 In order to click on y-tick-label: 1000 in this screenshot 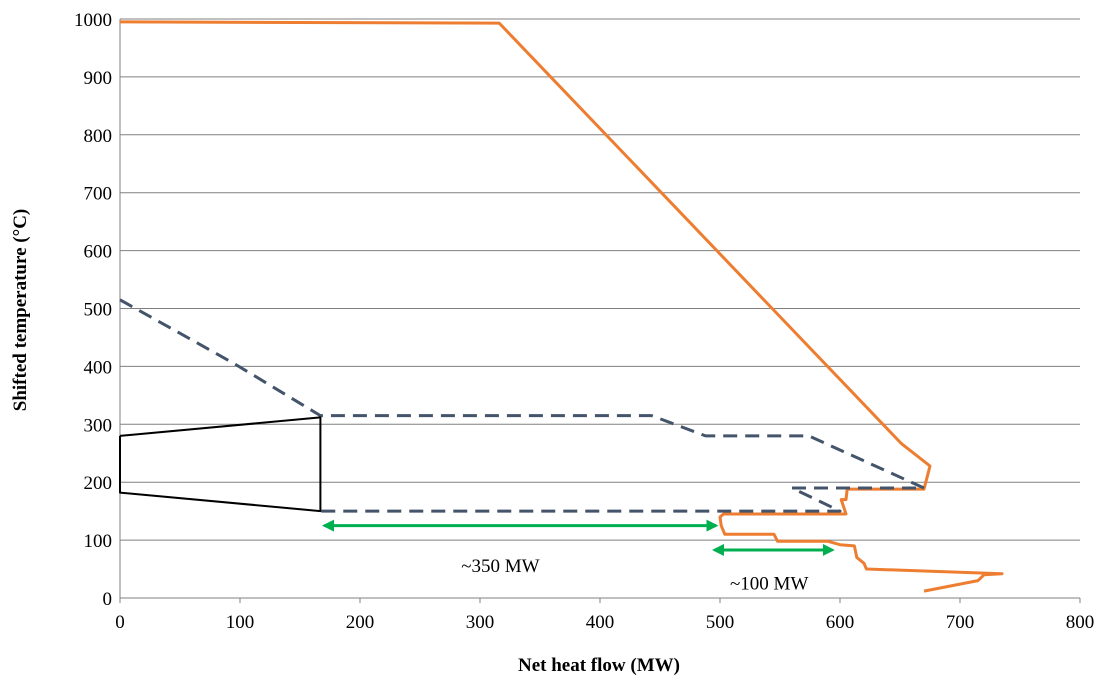, I will do `click(93, 20)`.